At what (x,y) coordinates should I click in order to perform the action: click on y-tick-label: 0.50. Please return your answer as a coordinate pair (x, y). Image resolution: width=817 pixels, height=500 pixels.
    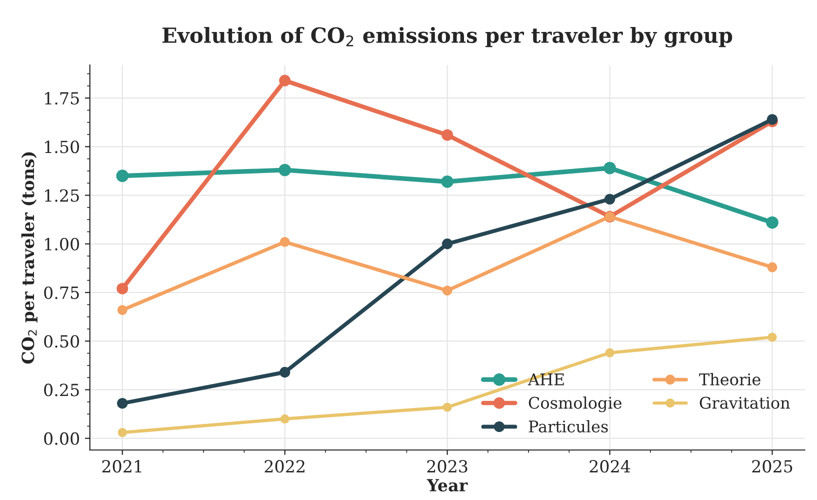
    Looking at the image, I should click on (62, 341).